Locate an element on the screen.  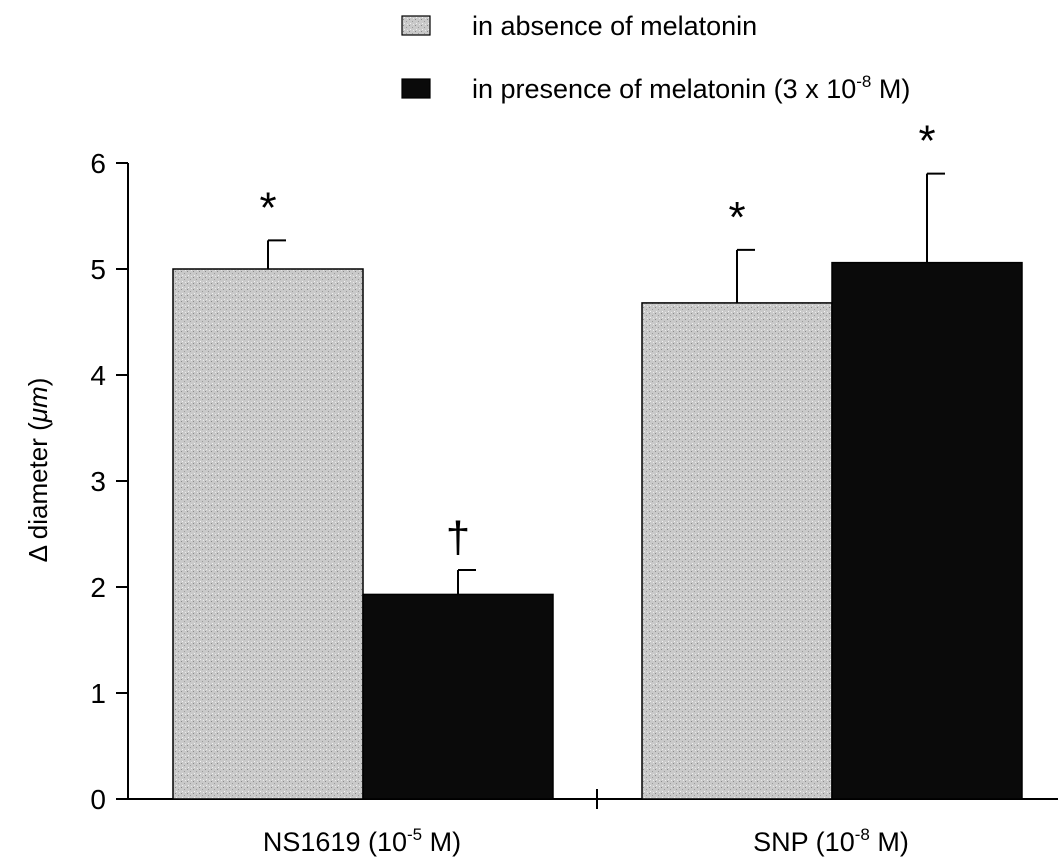
y-axis-label-symbol: Δ is located at coordinates (38, 553).